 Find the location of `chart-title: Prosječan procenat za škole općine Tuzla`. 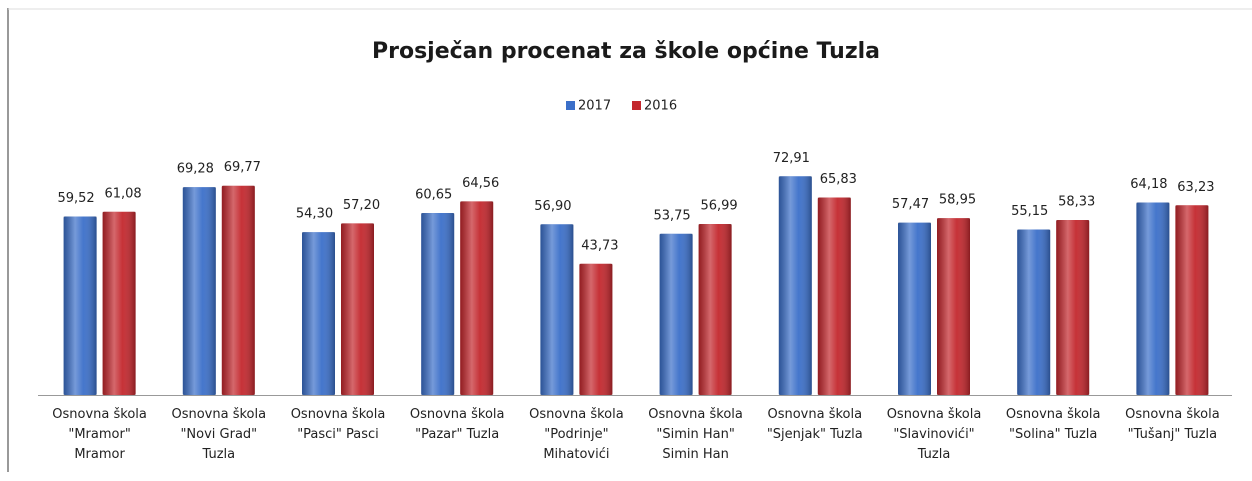

chart-title: Prosječan procenat za škole općine Tuzla is located at coordinates (626, 51).